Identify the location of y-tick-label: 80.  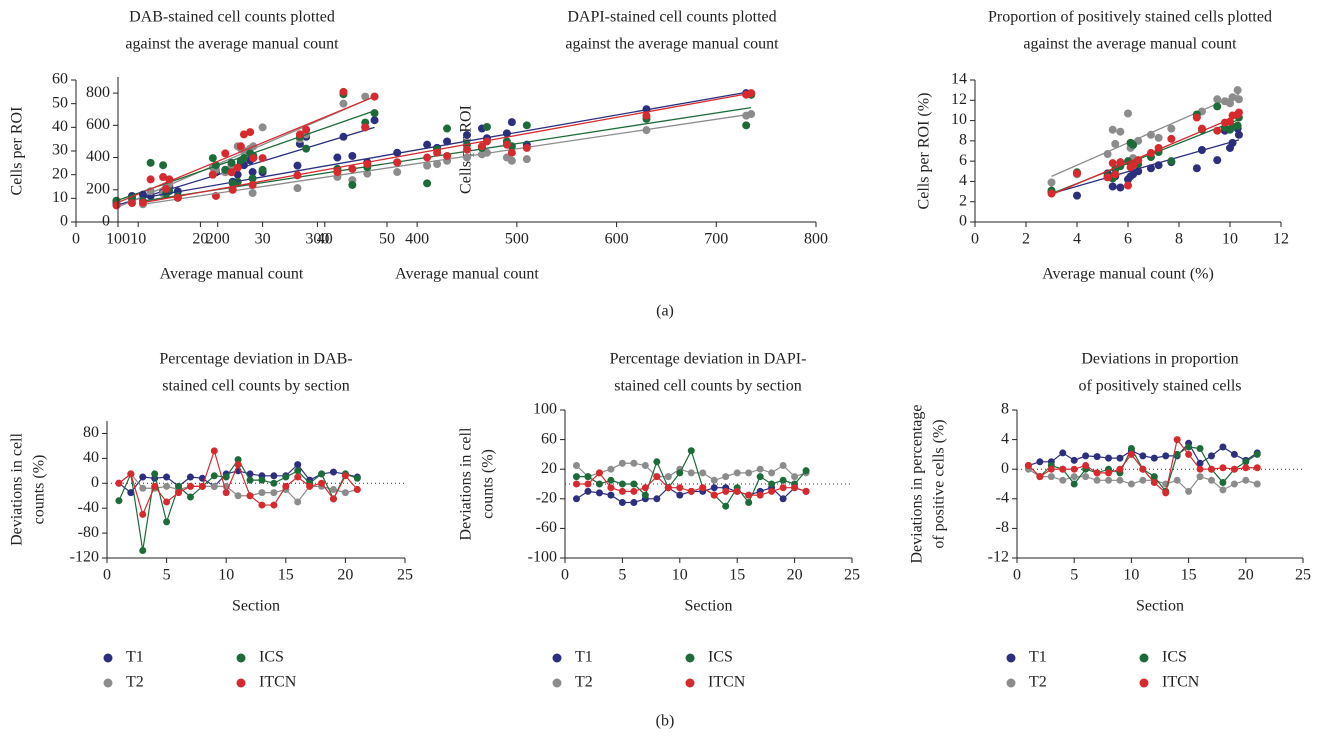
(91, 432).